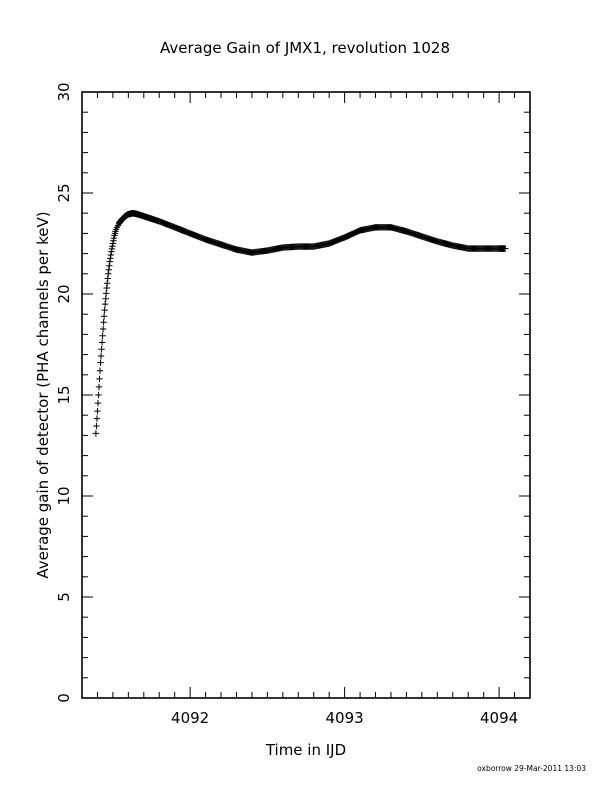  I want to click on y-tick-label: 10, so click(64, 495).